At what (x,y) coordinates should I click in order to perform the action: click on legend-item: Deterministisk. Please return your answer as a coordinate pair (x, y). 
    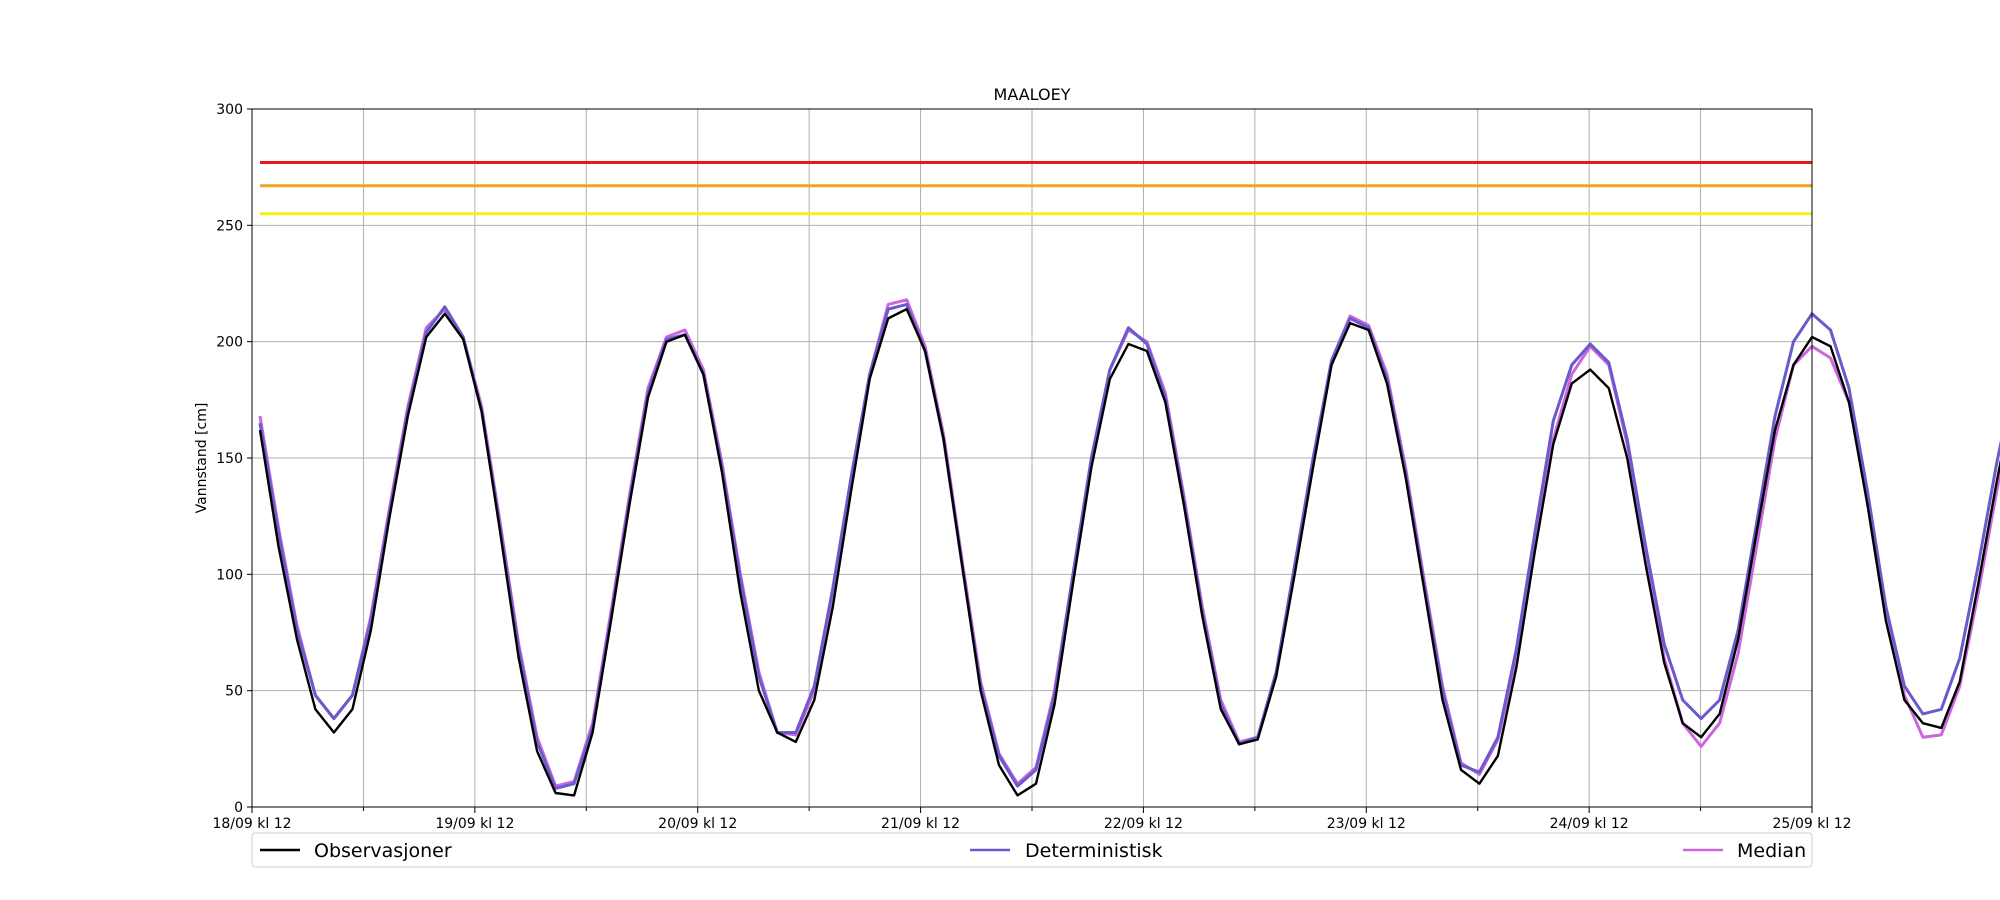
    Looking at the image, I should click on (1066, 851).